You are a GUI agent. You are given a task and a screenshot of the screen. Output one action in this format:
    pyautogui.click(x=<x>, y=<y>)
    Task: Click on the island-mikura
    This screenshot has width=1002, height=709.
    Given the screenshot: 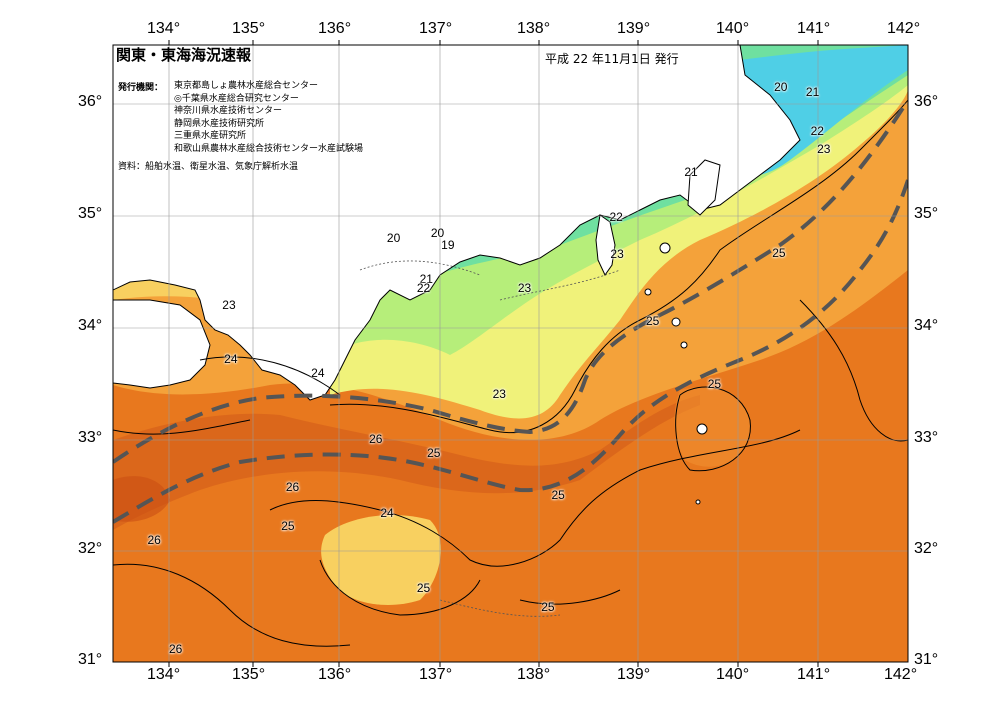 What is the action you would take?
    pyautogui.click(x=684, y=345)
    